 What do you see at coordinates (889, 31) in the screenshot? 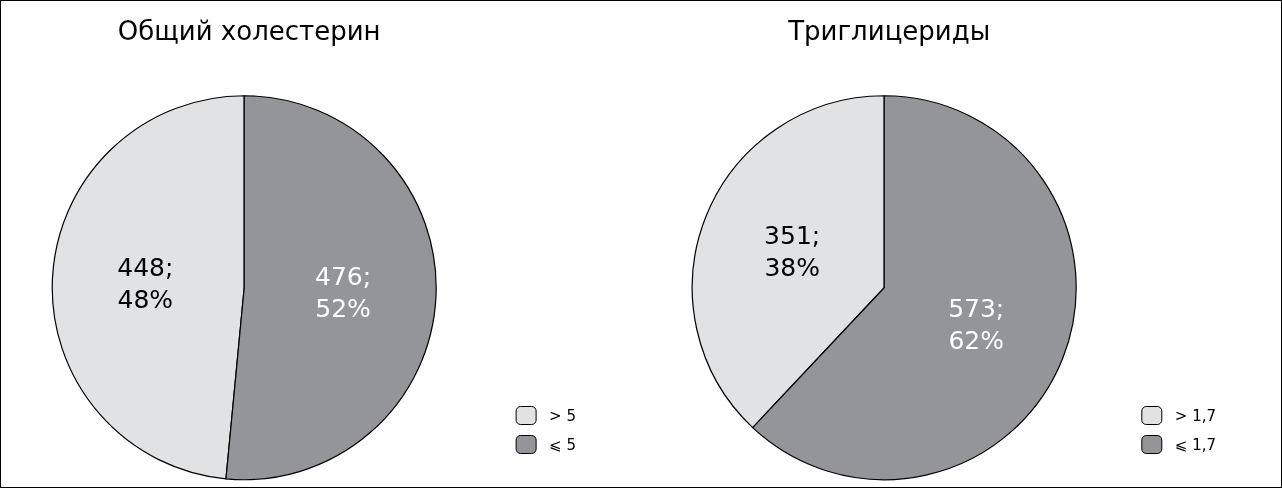
I see `chart-title: Триглицериды` at bounding box center [889, 31].